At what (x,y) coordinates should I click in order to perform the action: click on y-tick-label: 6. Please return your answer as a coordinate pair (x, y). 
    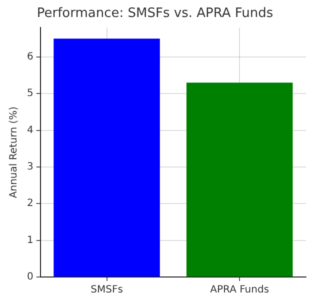
    Looking at the image, I should click on (30, 57).